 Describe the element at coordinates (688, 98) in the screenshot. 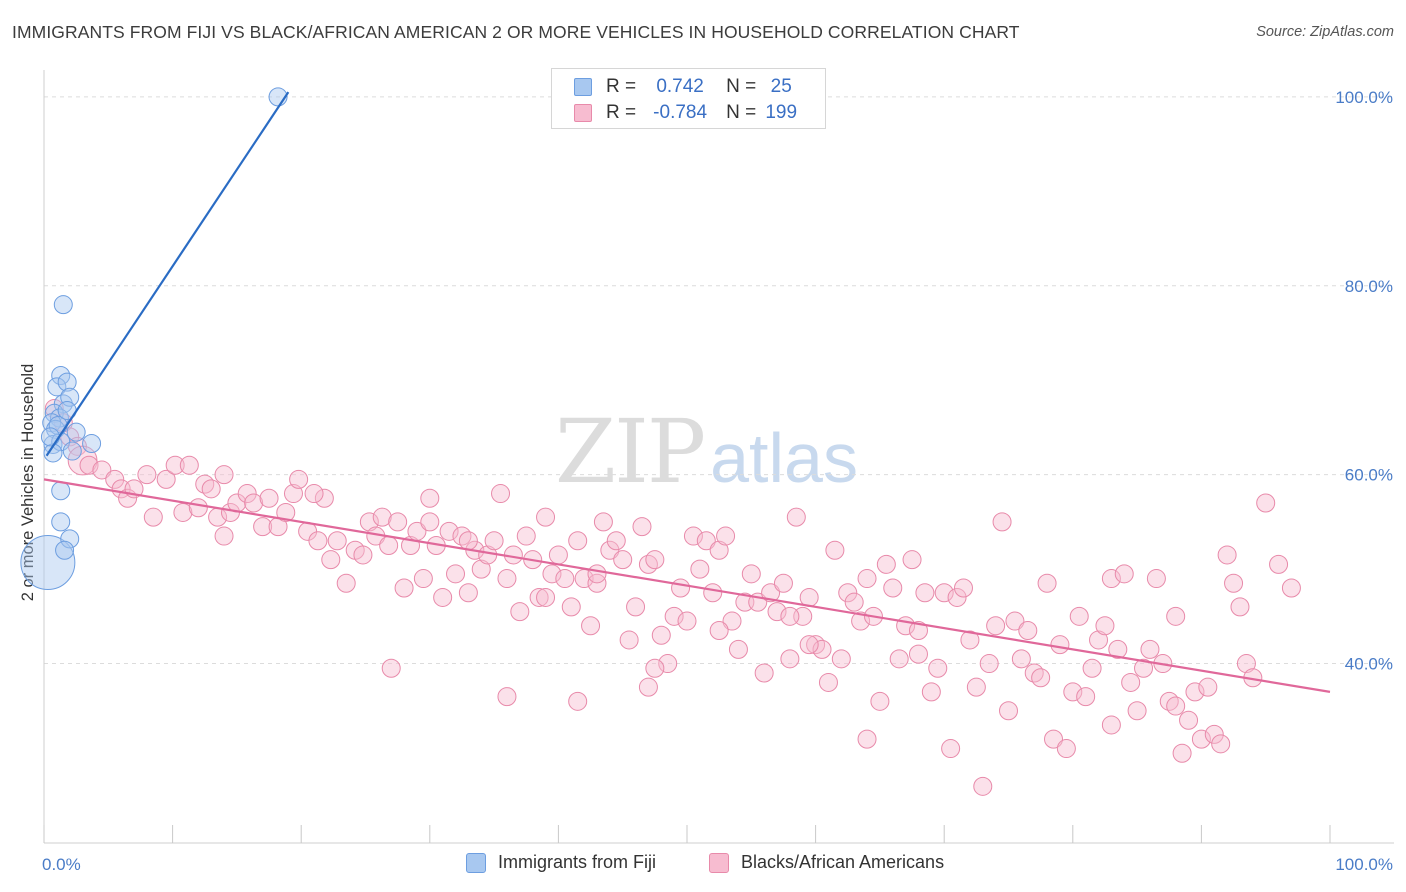

I see `correlation-legend: R = 0.742 N = 25 R = -0.784 N = 199` at that location.